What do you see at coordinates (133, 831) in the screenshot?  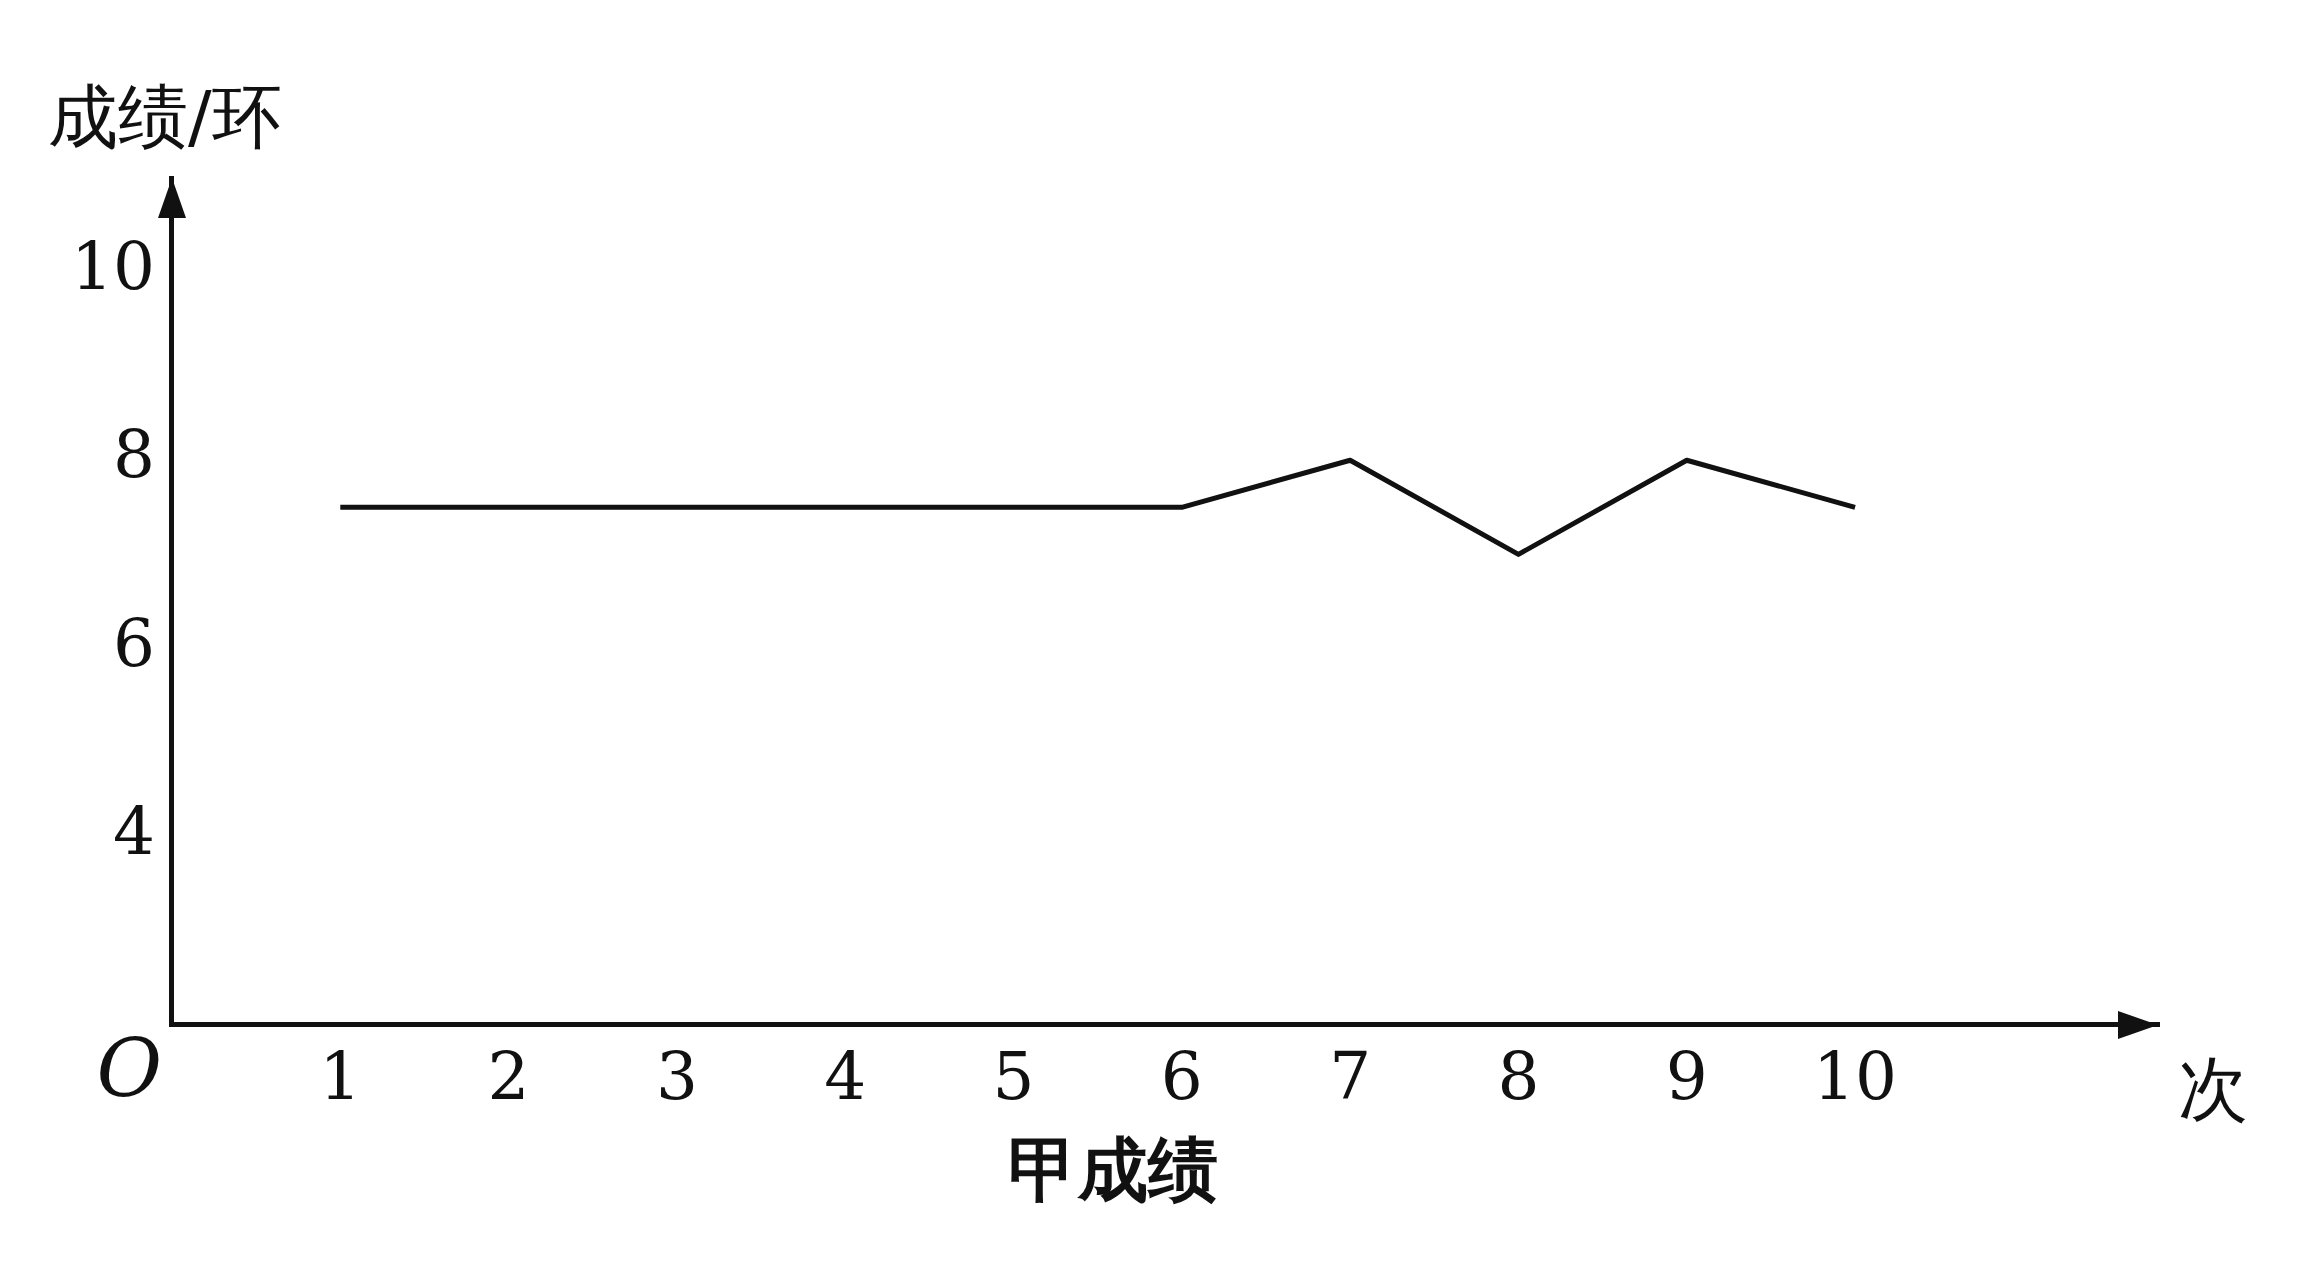 I see `y-tick-label: 4` at bounding box center [133, 831].